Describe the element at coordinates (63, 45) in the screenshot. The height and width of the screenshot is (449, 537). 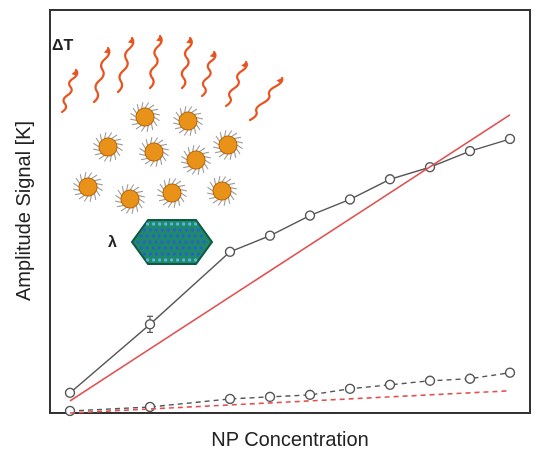
I see `delta-t-label: ΔT` at that location.